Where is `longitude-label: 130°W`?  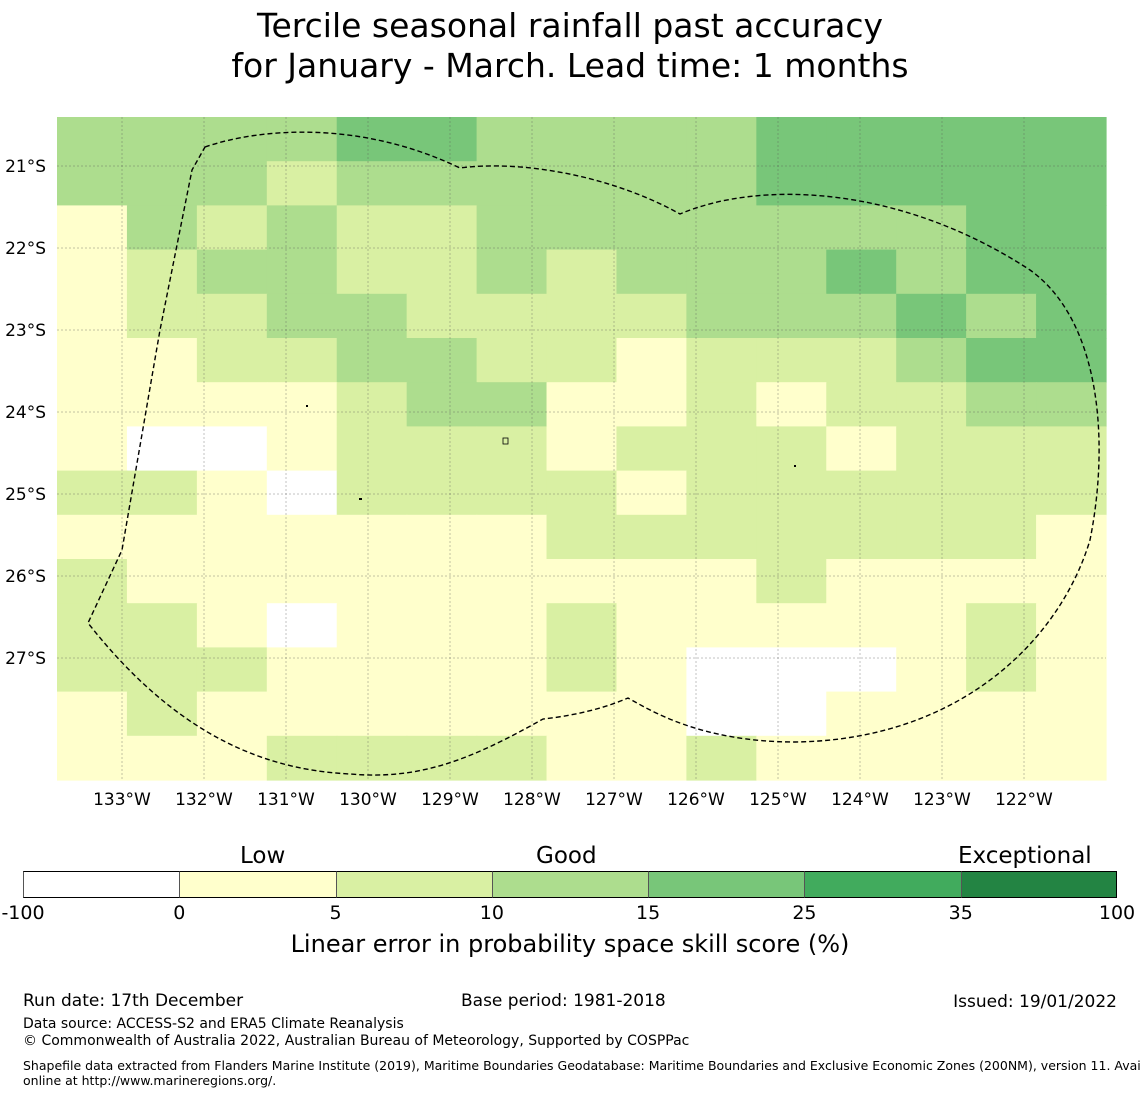 longitude-label: 130°W is located at coordinates (368, 800).